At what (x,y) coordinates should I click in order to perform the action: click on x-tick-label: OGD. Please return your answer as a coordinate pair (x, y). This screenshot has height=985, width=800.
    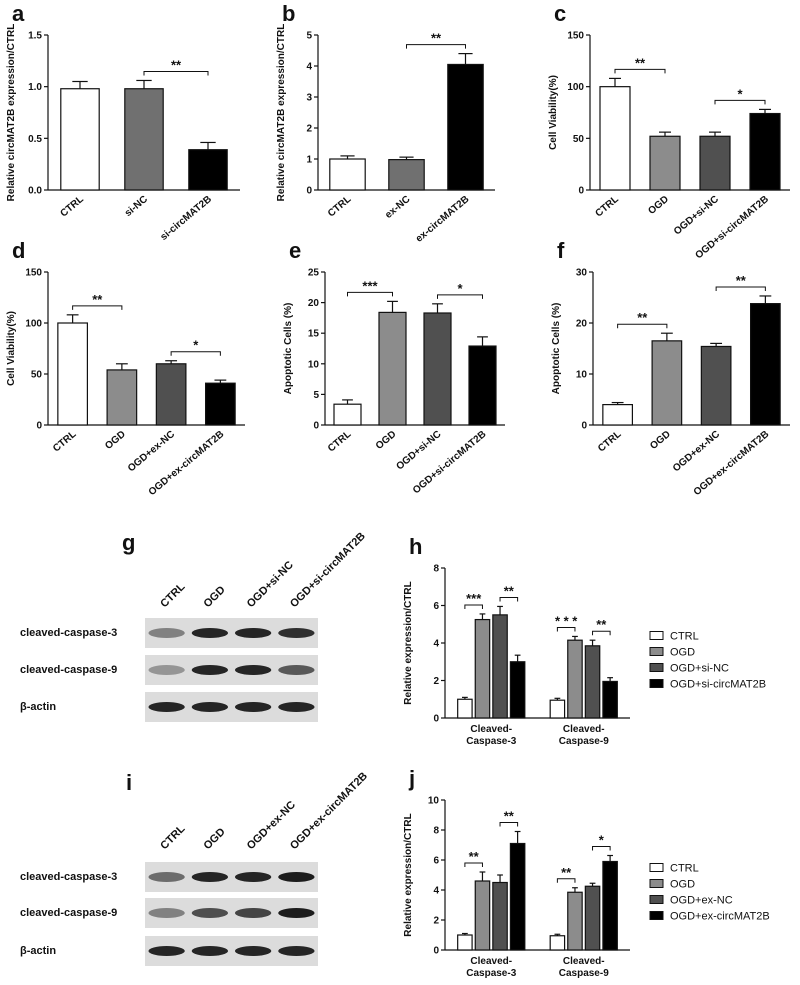
    Looking at the image, I should click on (660, 440).